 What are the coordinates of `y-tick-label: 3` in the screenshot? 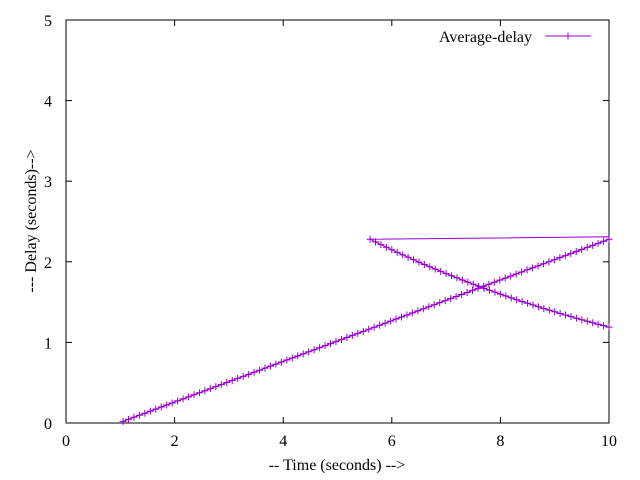 It's located at (48, 182).